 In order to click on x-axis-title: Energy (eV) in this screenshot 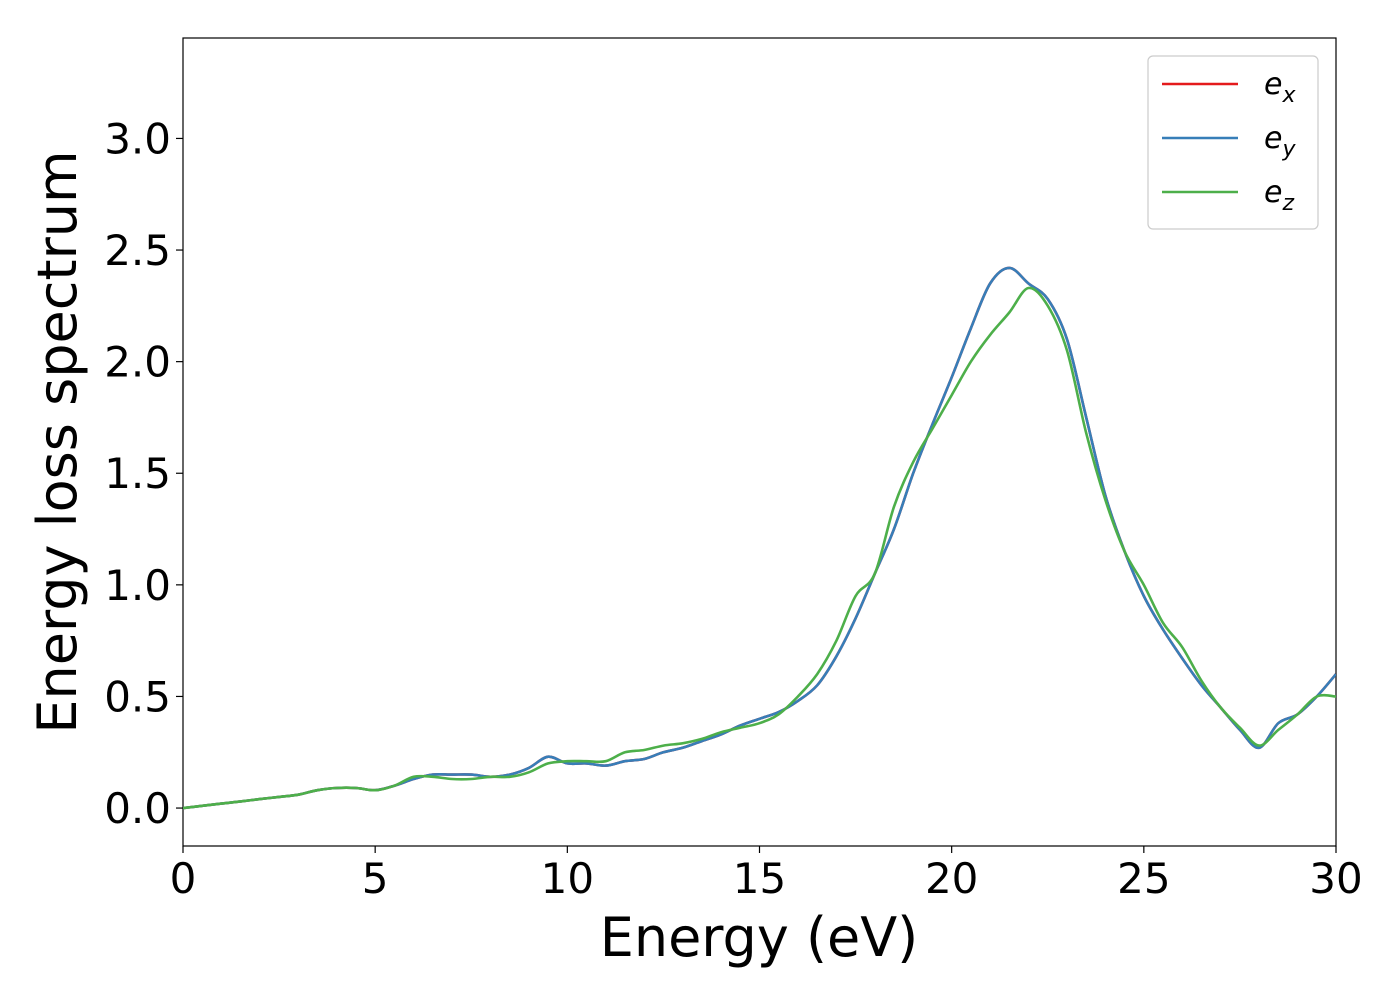, I will do `click(759, 937)`.